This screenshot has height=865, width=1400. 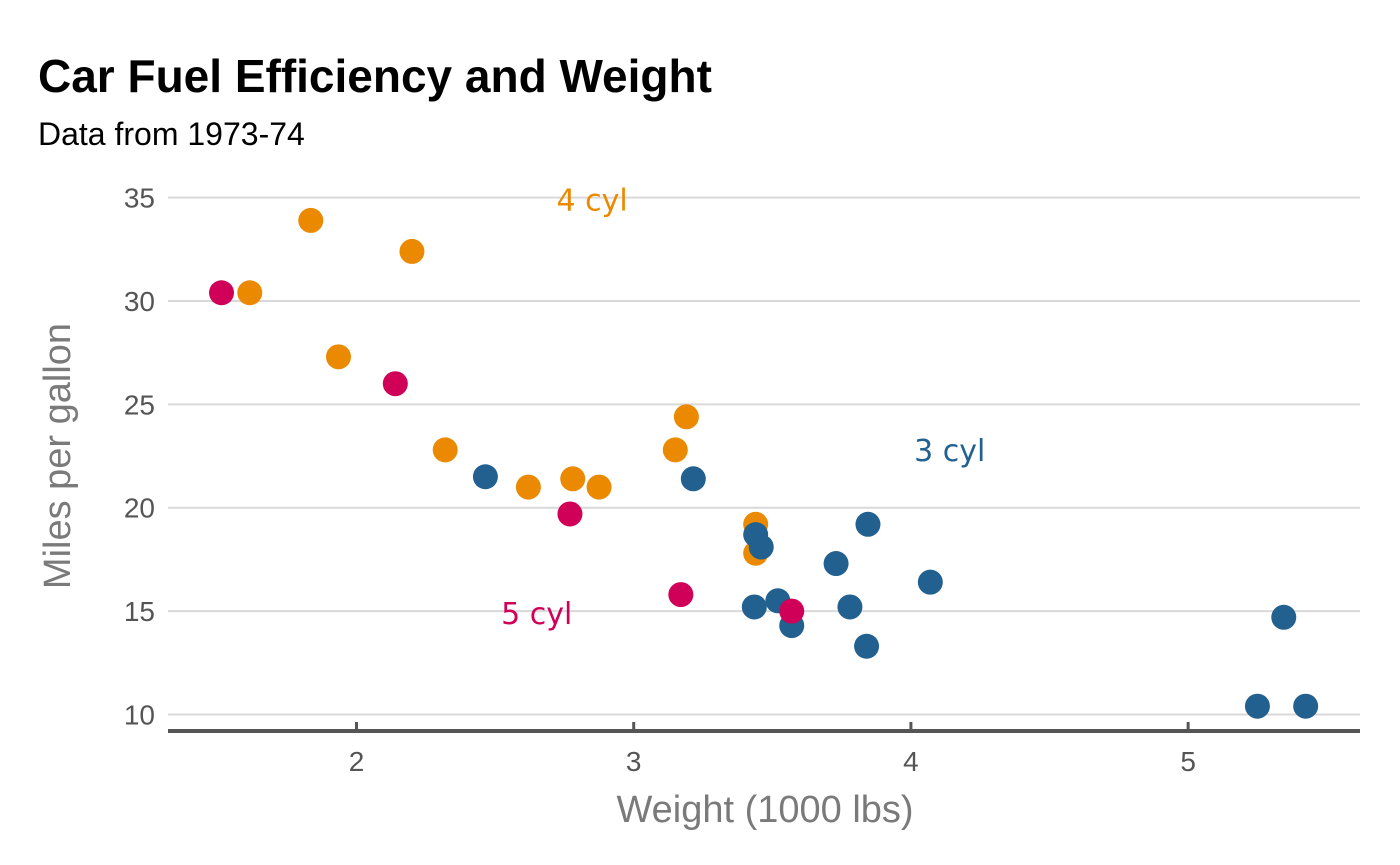 I want to click on y-tick-label: 25, so click(x=139, y=404).